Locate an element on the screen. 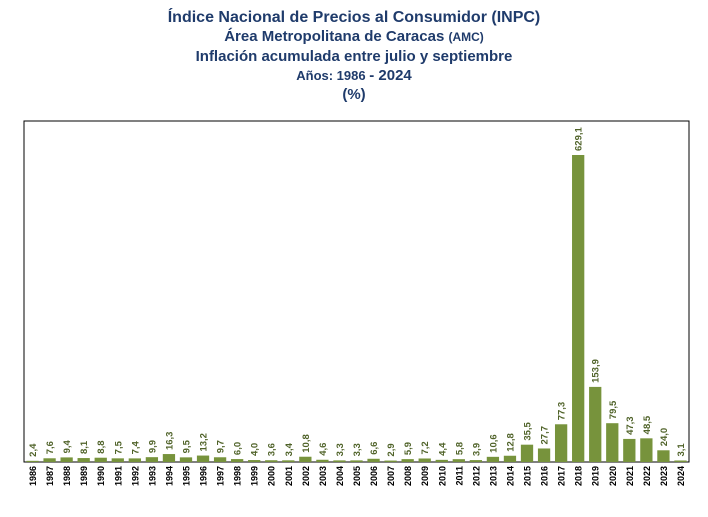  value-label-2013: 10,6 is located at coordinates (493, 443).